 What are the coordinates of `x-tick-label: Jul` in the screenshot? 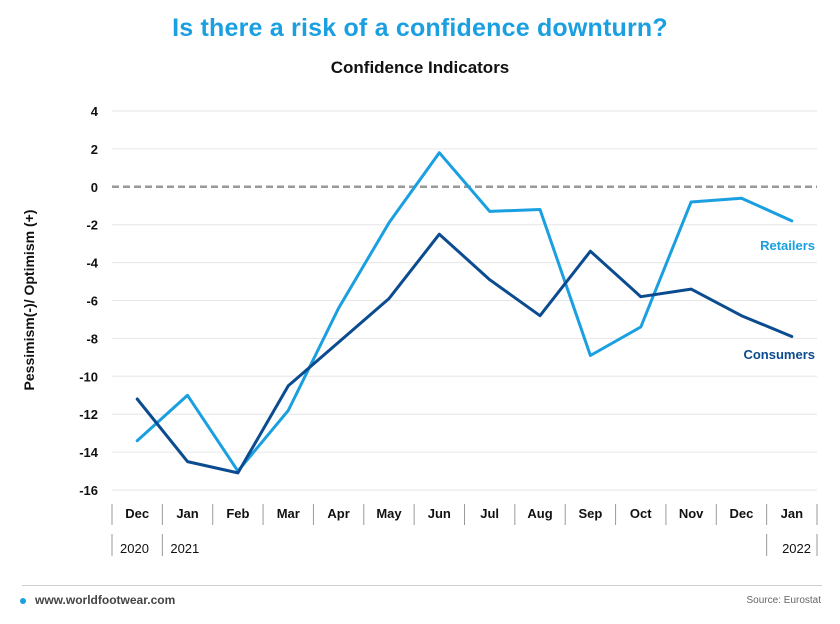 It's located at (489, 513).